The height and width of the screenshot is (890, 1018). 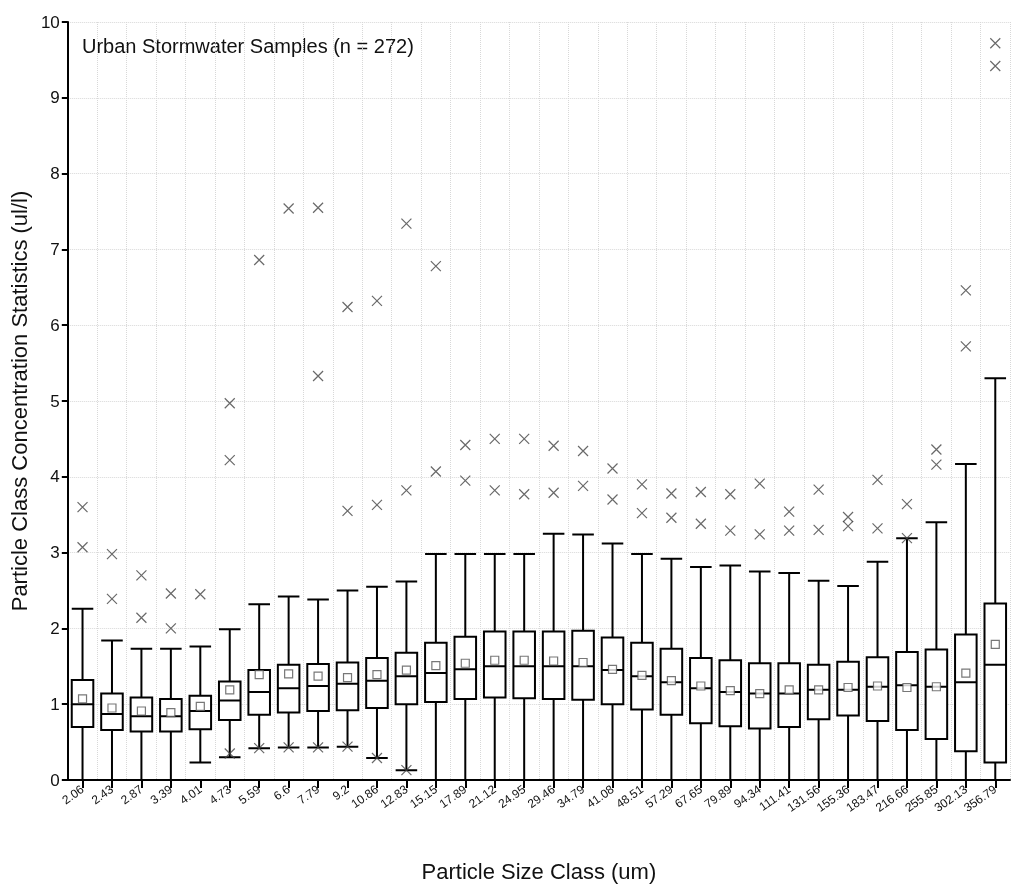 What do you see at coordinates (132, 795) in the screenshot?
I see `x-tick-label: 2.87` at bounding box center [132, 795].